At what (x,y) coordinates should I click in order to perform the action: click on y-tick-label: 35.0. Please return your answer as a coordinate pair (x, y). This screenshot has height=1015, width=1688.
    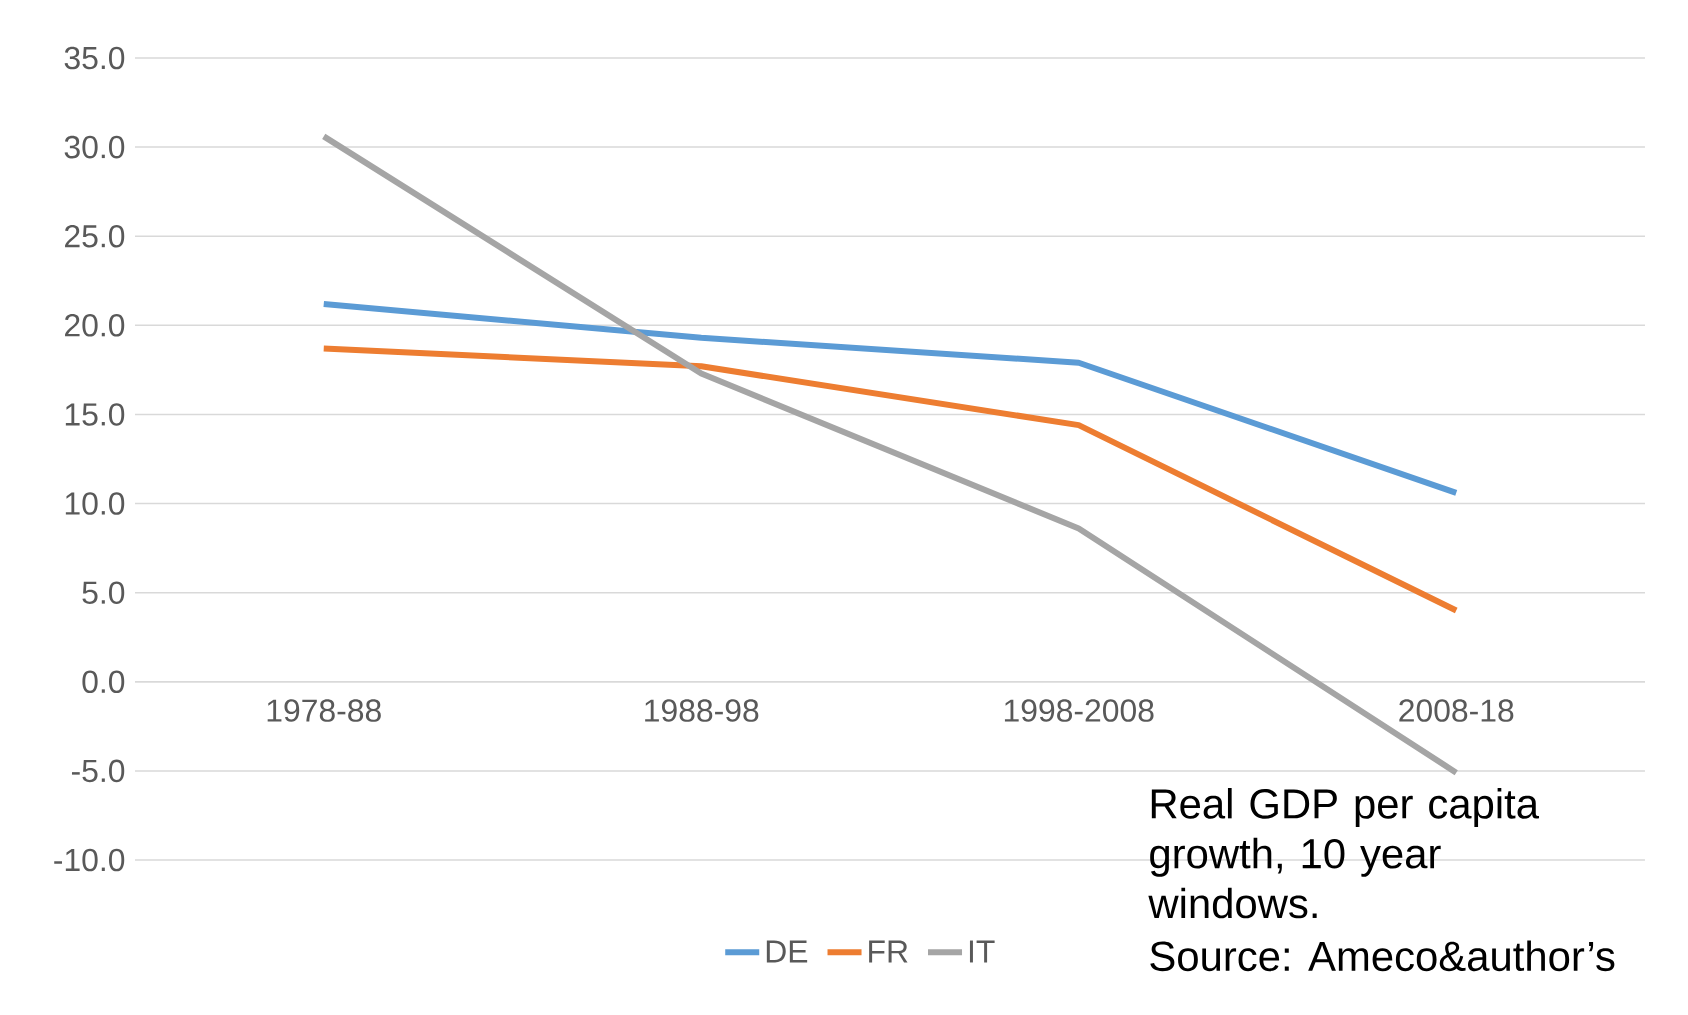
    Looking at the image, I should click on (94, 58).